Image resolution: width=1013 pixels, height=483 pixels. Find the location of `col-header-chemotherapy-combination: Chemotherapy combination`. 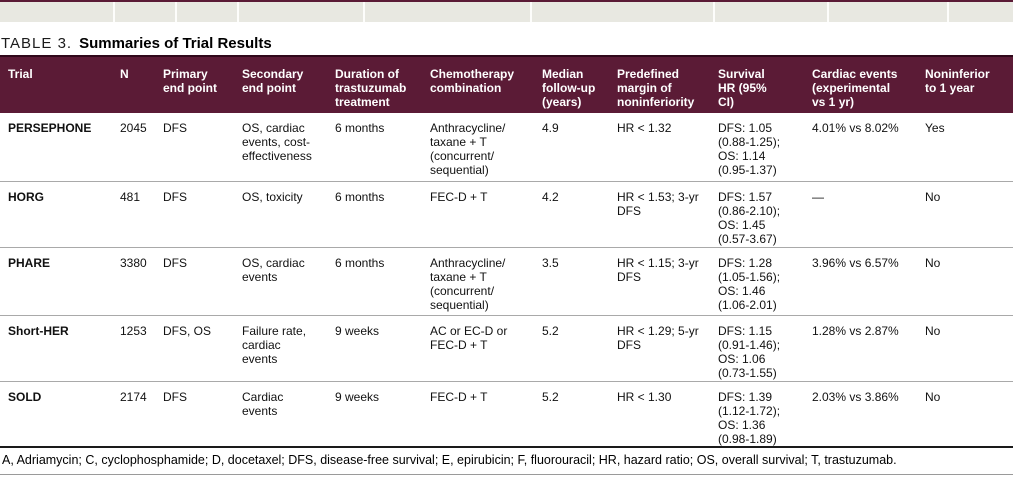

col-header-chemotherapy-combination: Chemotherapy combination is located at coordinates (478, 84).